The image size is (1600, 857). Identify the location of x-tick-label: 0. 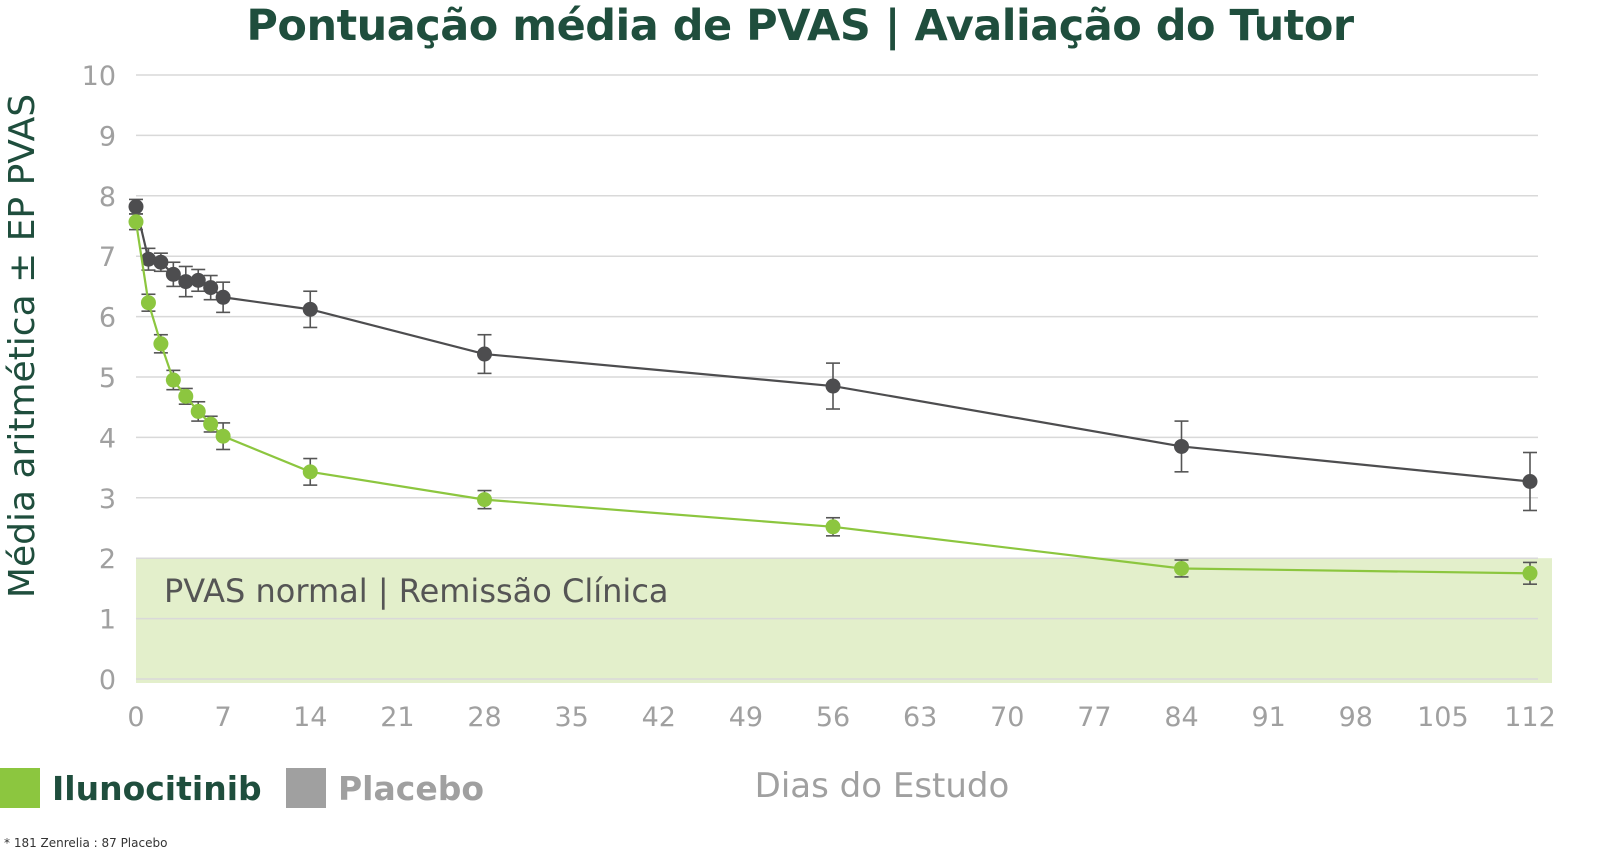
(135, 717).